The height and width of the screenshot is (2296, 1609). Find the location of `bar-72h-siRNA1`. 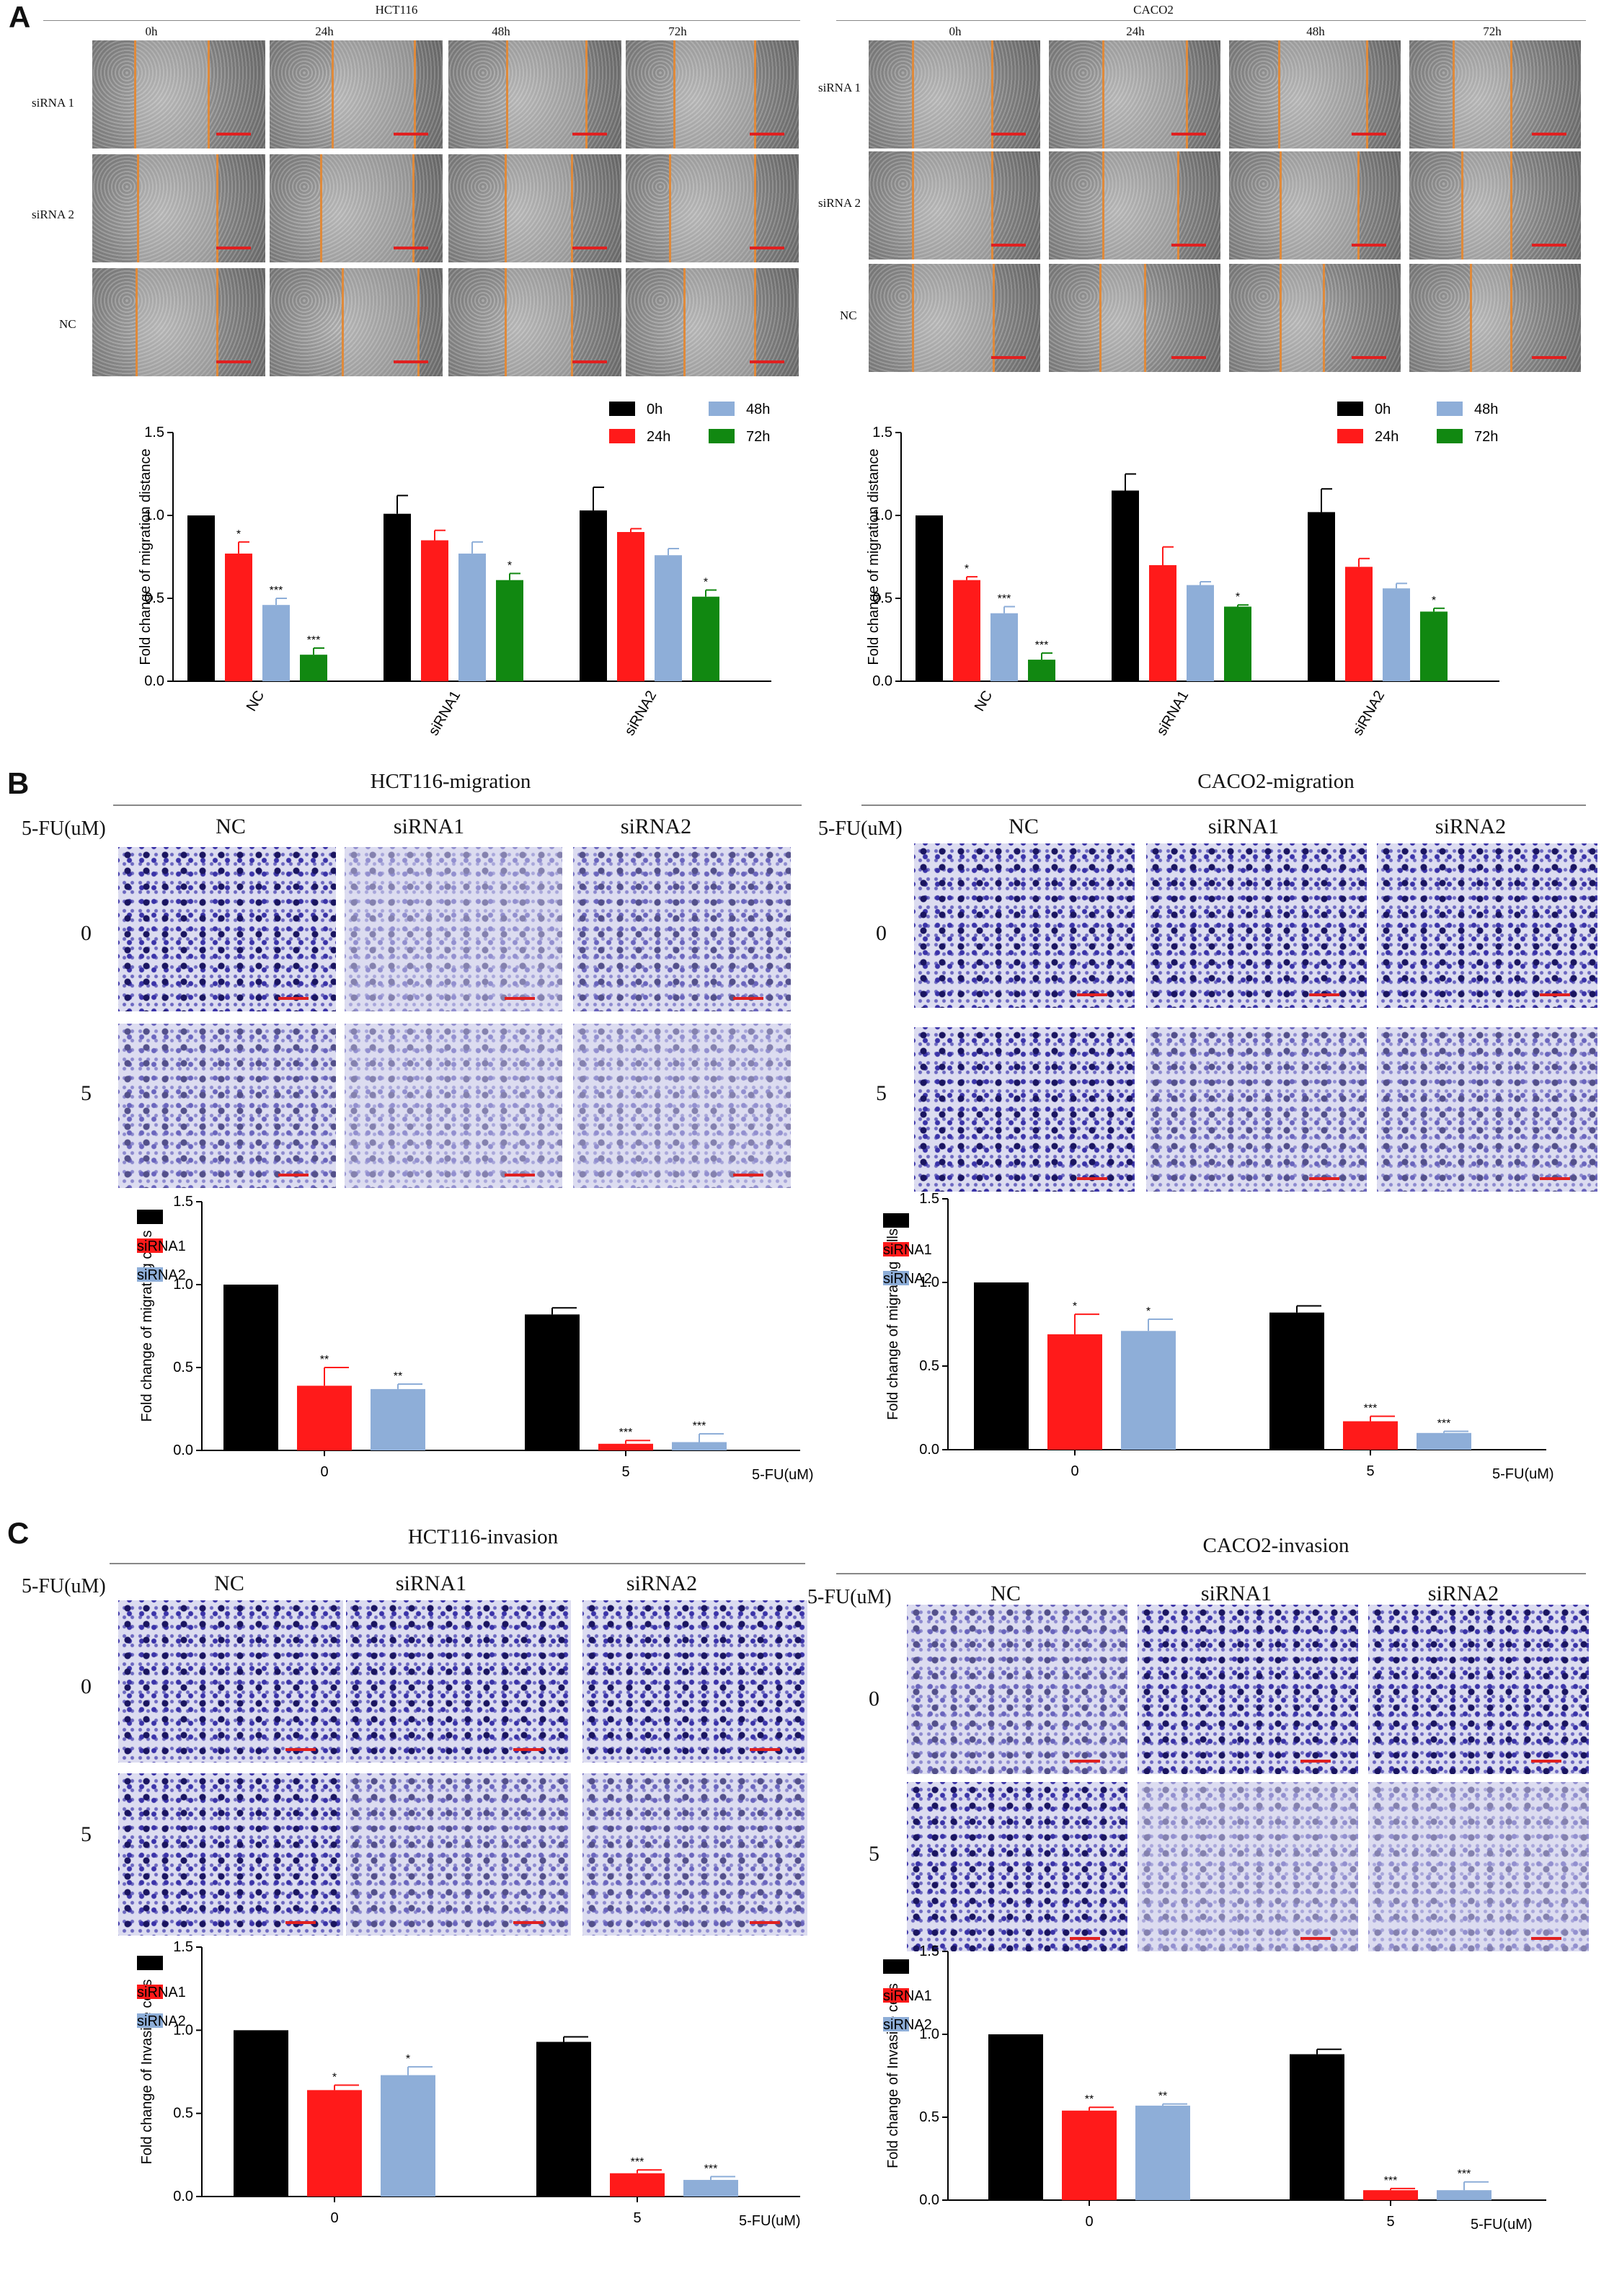

bar-72h-siRNA1 is located at coordinates (510, 630).